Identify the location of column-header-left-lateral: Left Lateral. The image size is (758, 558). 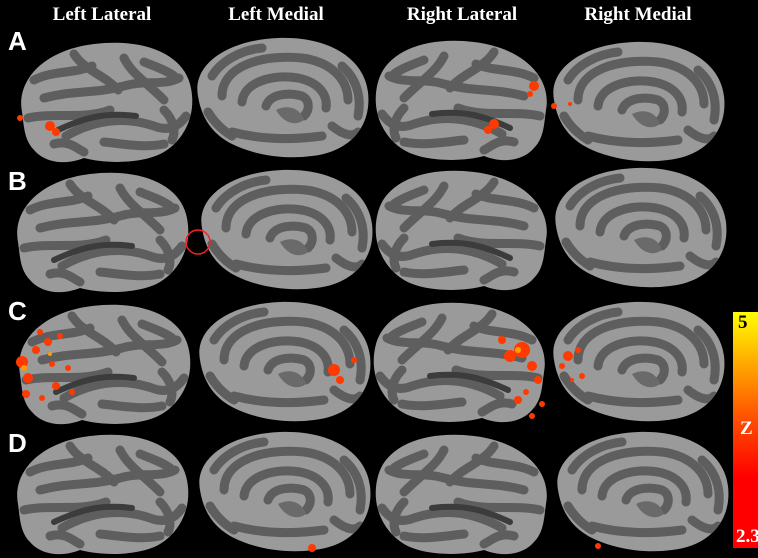
(102, 14).